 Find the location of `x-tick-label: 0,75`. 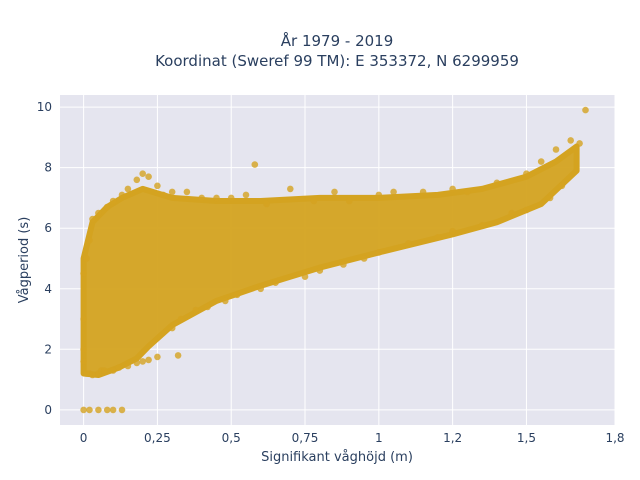

x-tick-label: 0,75 is located at coordinates (305, 438).